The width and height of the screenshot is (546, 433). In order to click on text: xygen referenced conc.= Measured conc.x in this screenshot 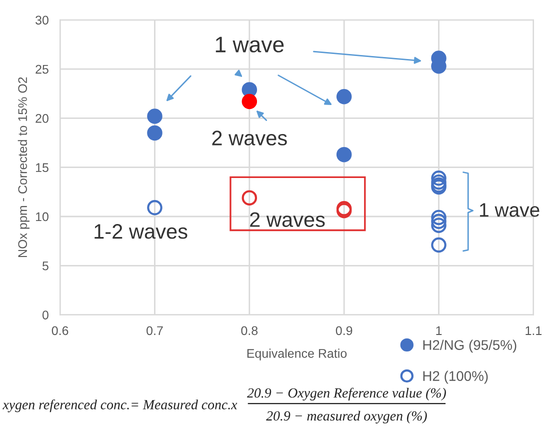, I will do `click(120, 405)`.